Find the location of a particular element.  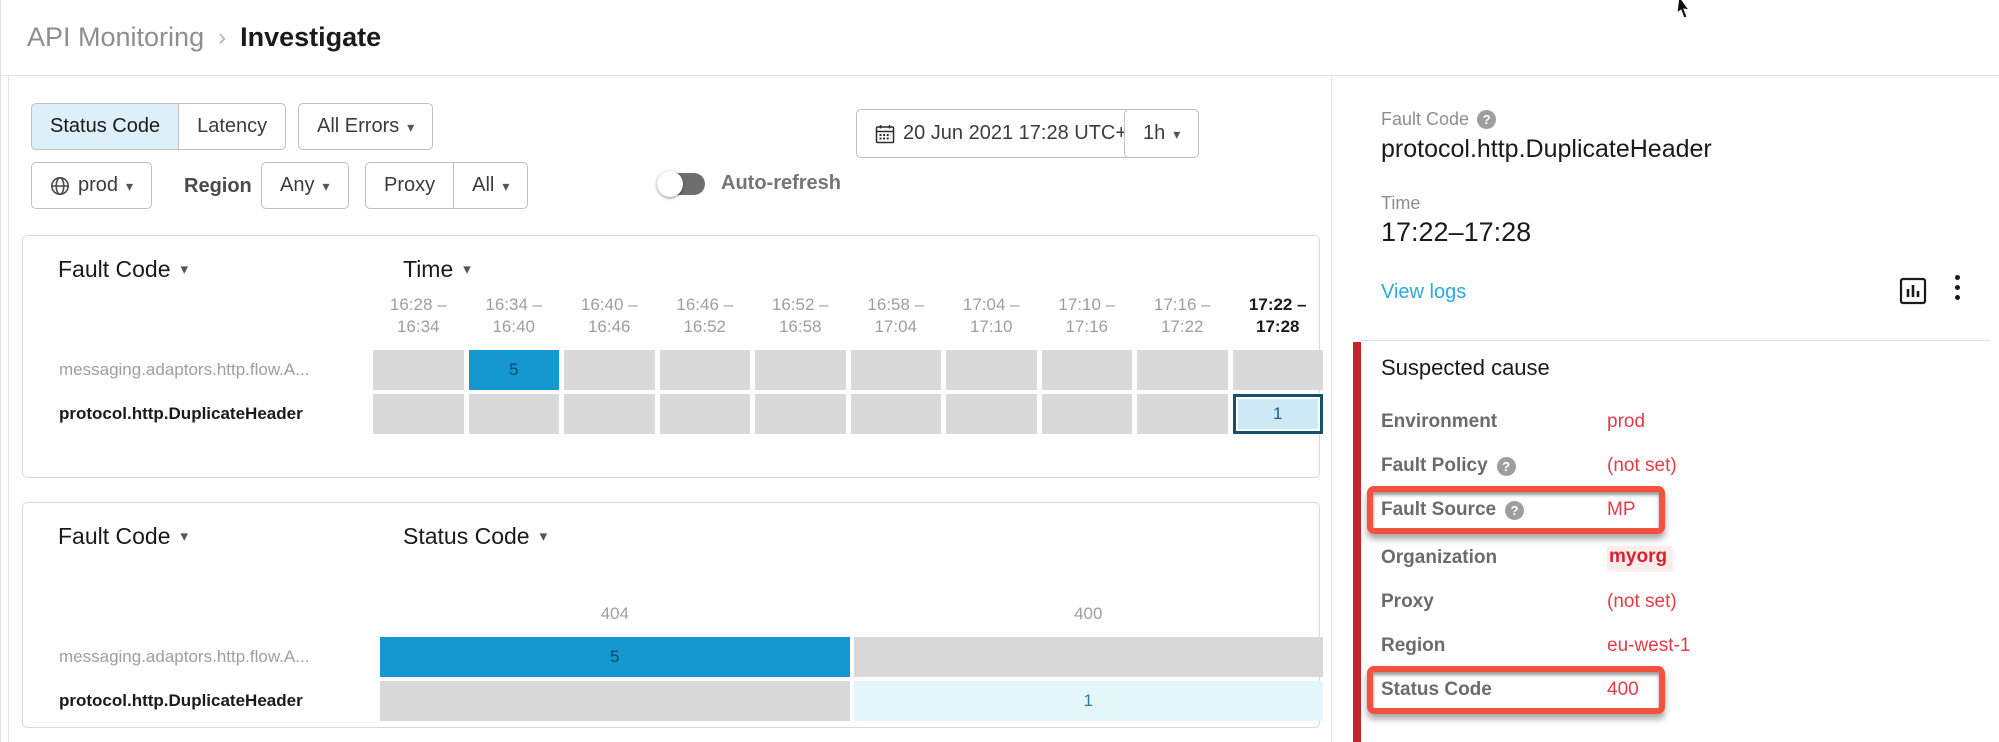

errors-dropdown: All Errors ▾ is located at coordinates (366, 126).